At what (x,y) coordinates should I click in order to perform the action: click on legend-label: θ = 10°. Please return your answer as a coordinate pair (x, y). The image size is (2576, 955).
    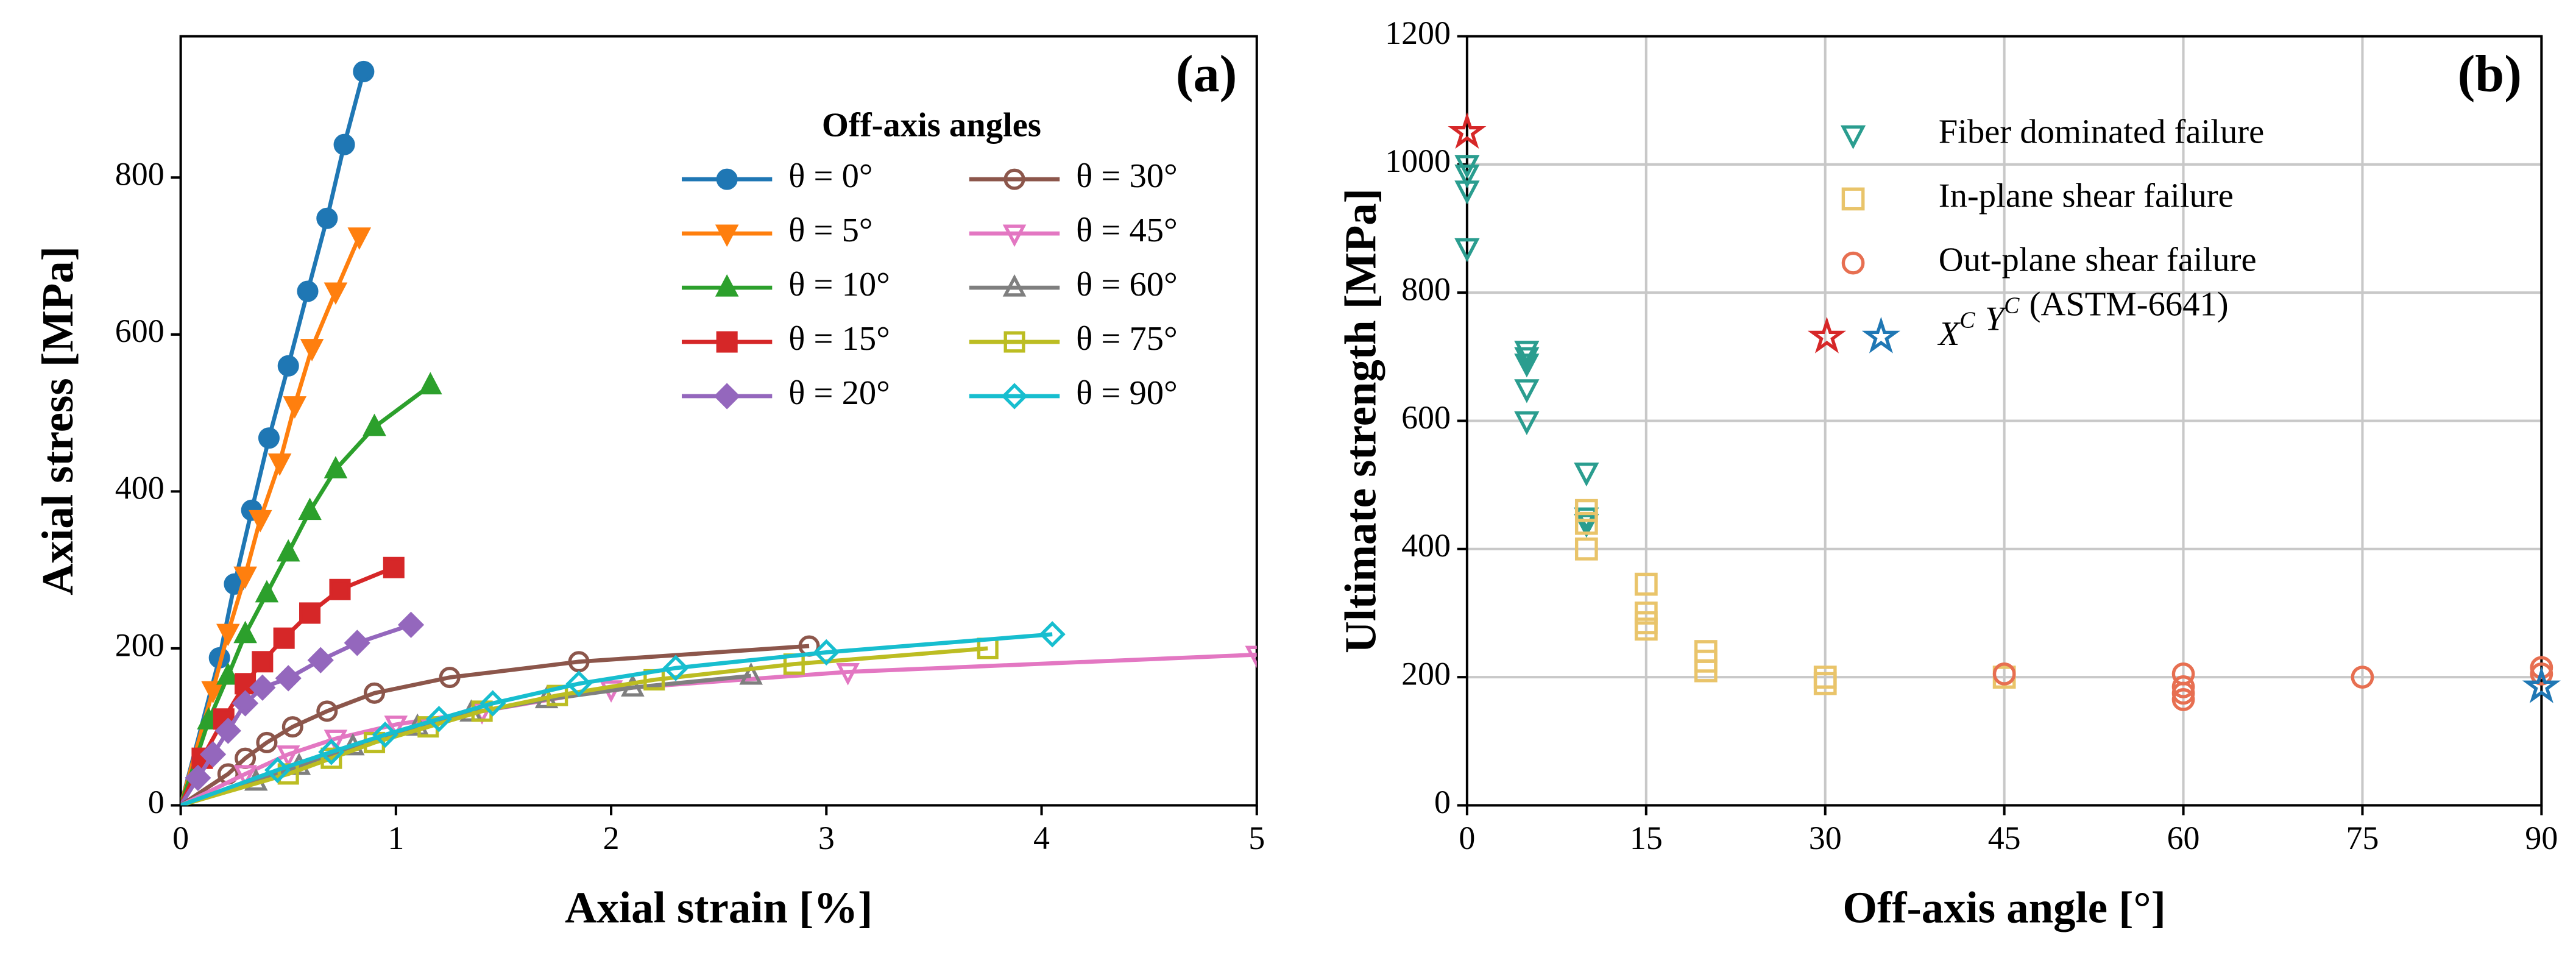
    Looking at the image, I should click on (839, 285).